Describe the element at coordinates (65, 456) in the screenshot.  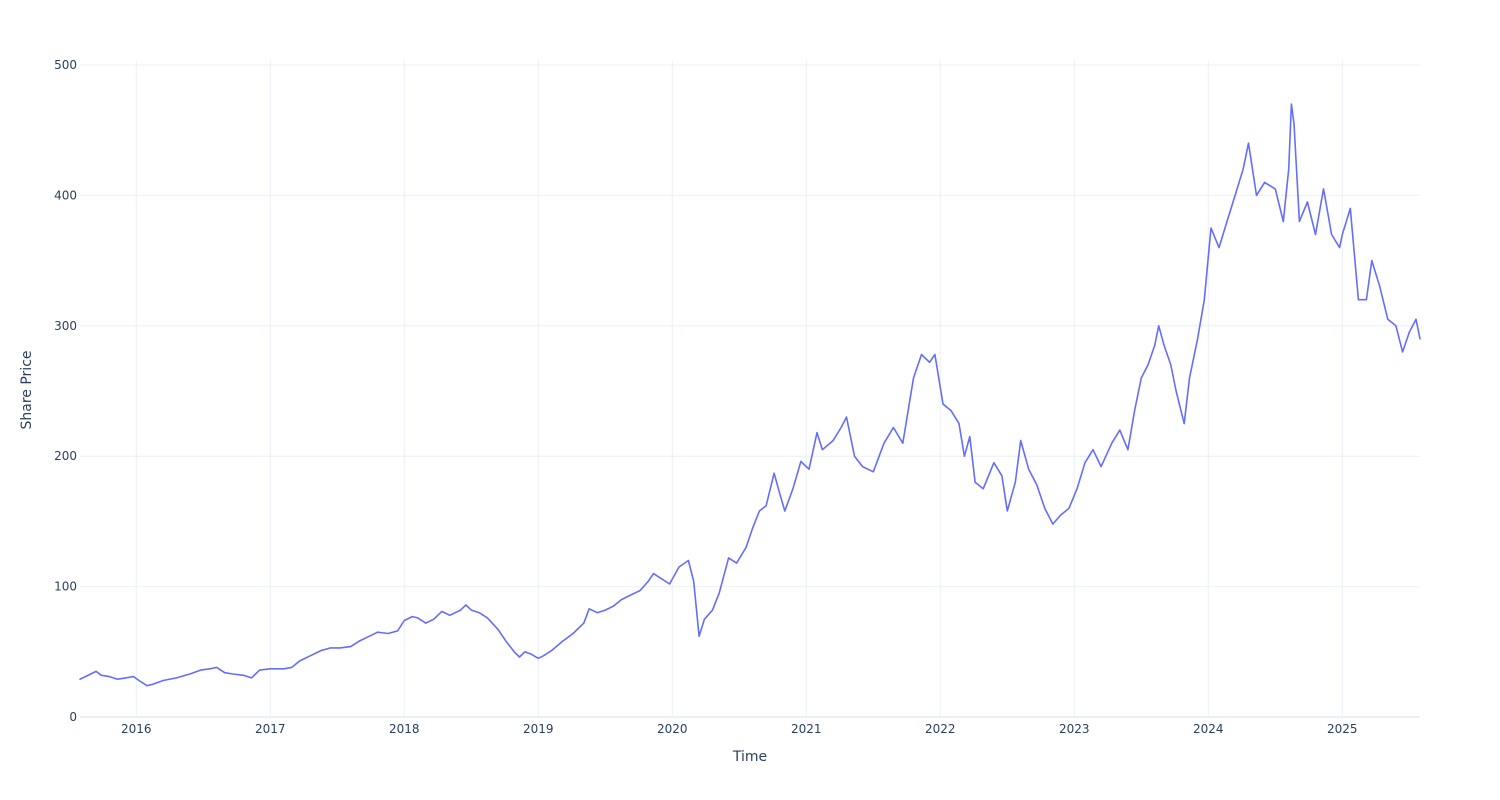
I see `y-tick-label-200: 200` at that location.